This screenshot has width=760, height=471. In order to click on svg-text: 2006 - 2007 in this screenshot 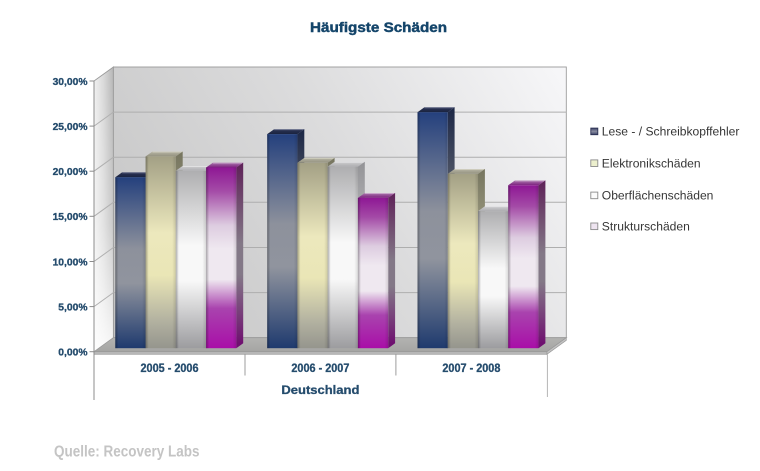, I will do `click(320, 368)`.